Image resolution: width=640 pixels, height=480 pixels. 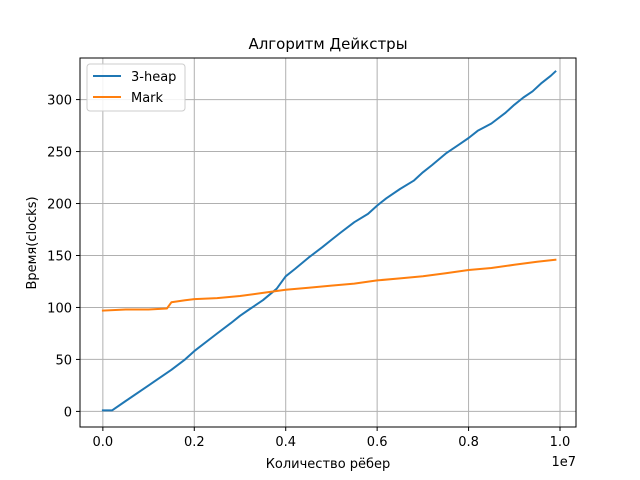 I want to click on y-tick-label: 50, so click(x=63, y=360).